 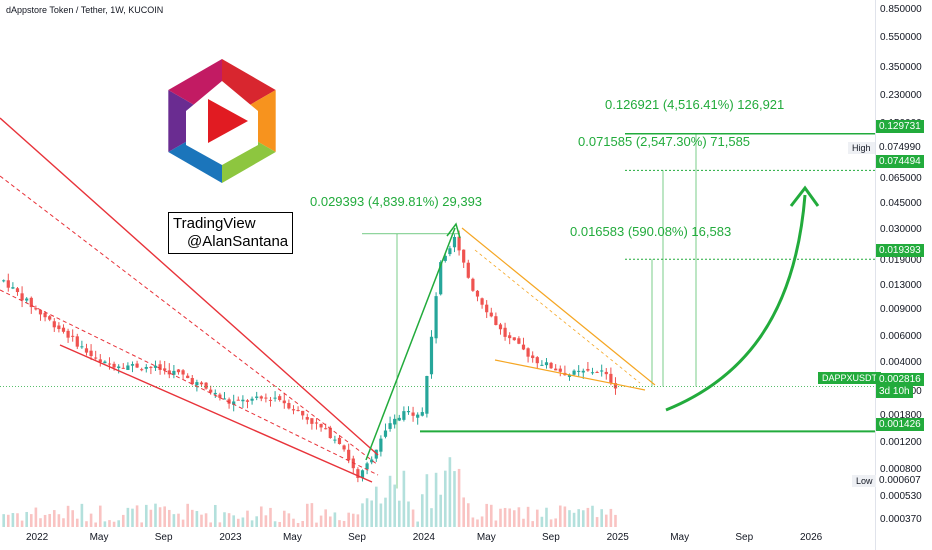 What do you see at coordinates (664, 141) in the screenshot?
I see `annotation-target2: 0.071585 (2,547.30%) 71,585` at bounding box center [664, 141].